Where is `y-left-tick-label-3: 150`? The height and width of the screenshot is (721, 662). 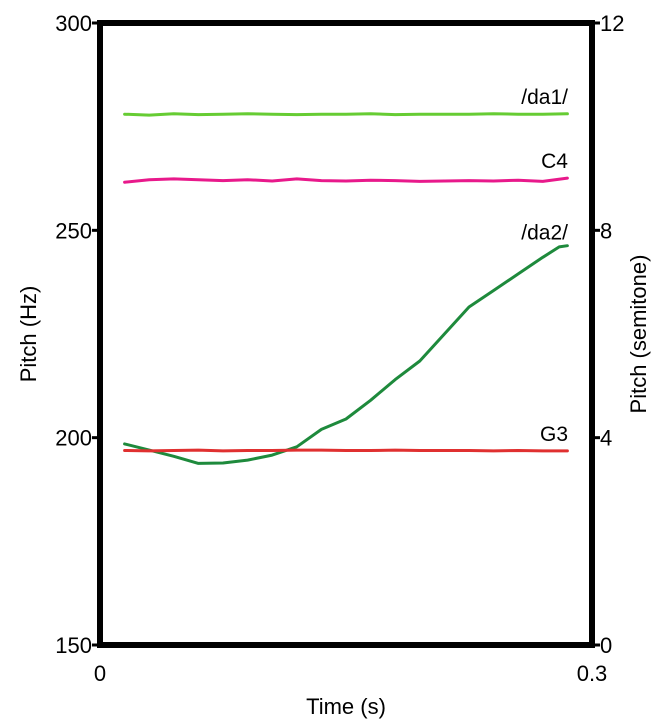 y-left-tick-label-3: 150 is located at coordinates (73, 645).